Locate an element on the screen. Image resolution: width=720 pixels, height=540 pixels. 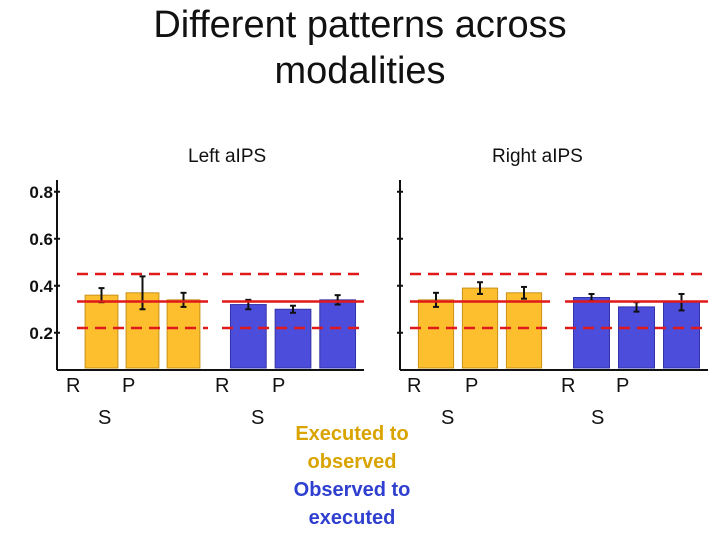
left-y-tick-label: 0.6 is located at coordinates (41, 239).